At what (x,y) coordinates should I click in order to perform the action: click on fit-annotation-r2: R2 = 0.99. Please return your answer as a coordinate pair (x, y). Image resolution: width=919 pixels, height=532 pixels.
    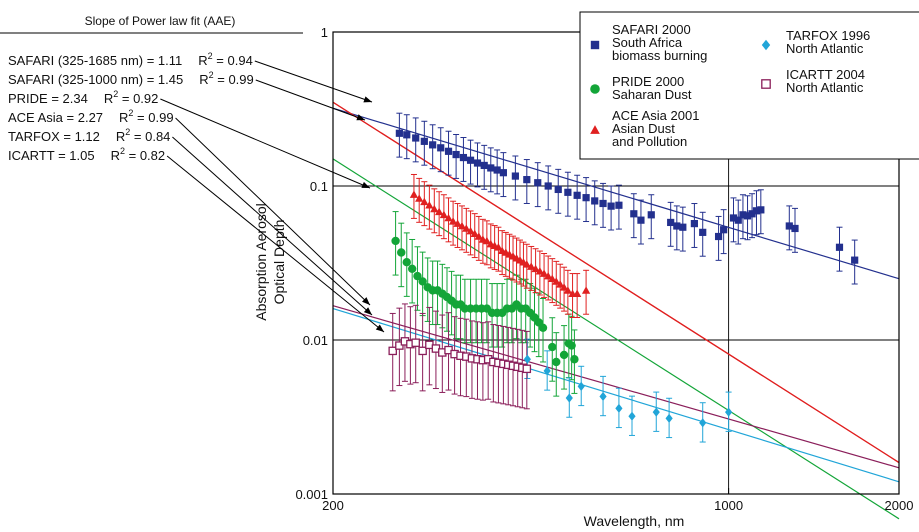
    Looking at the image, I should click on (226, 78).